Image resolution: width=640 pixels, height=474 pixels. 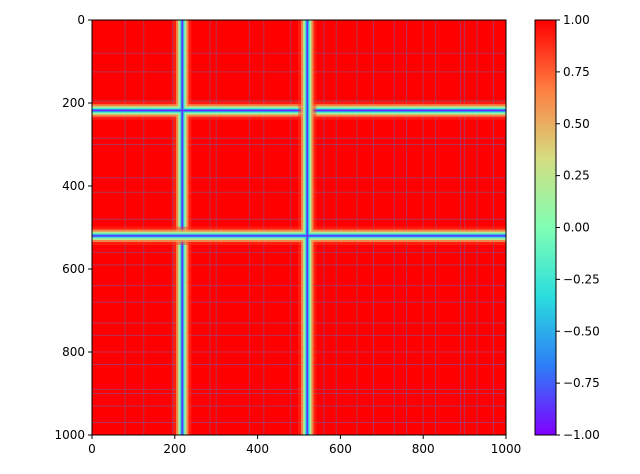 I want to click on colorbar-tick-label: 1.00, so click(x=576, y=20).